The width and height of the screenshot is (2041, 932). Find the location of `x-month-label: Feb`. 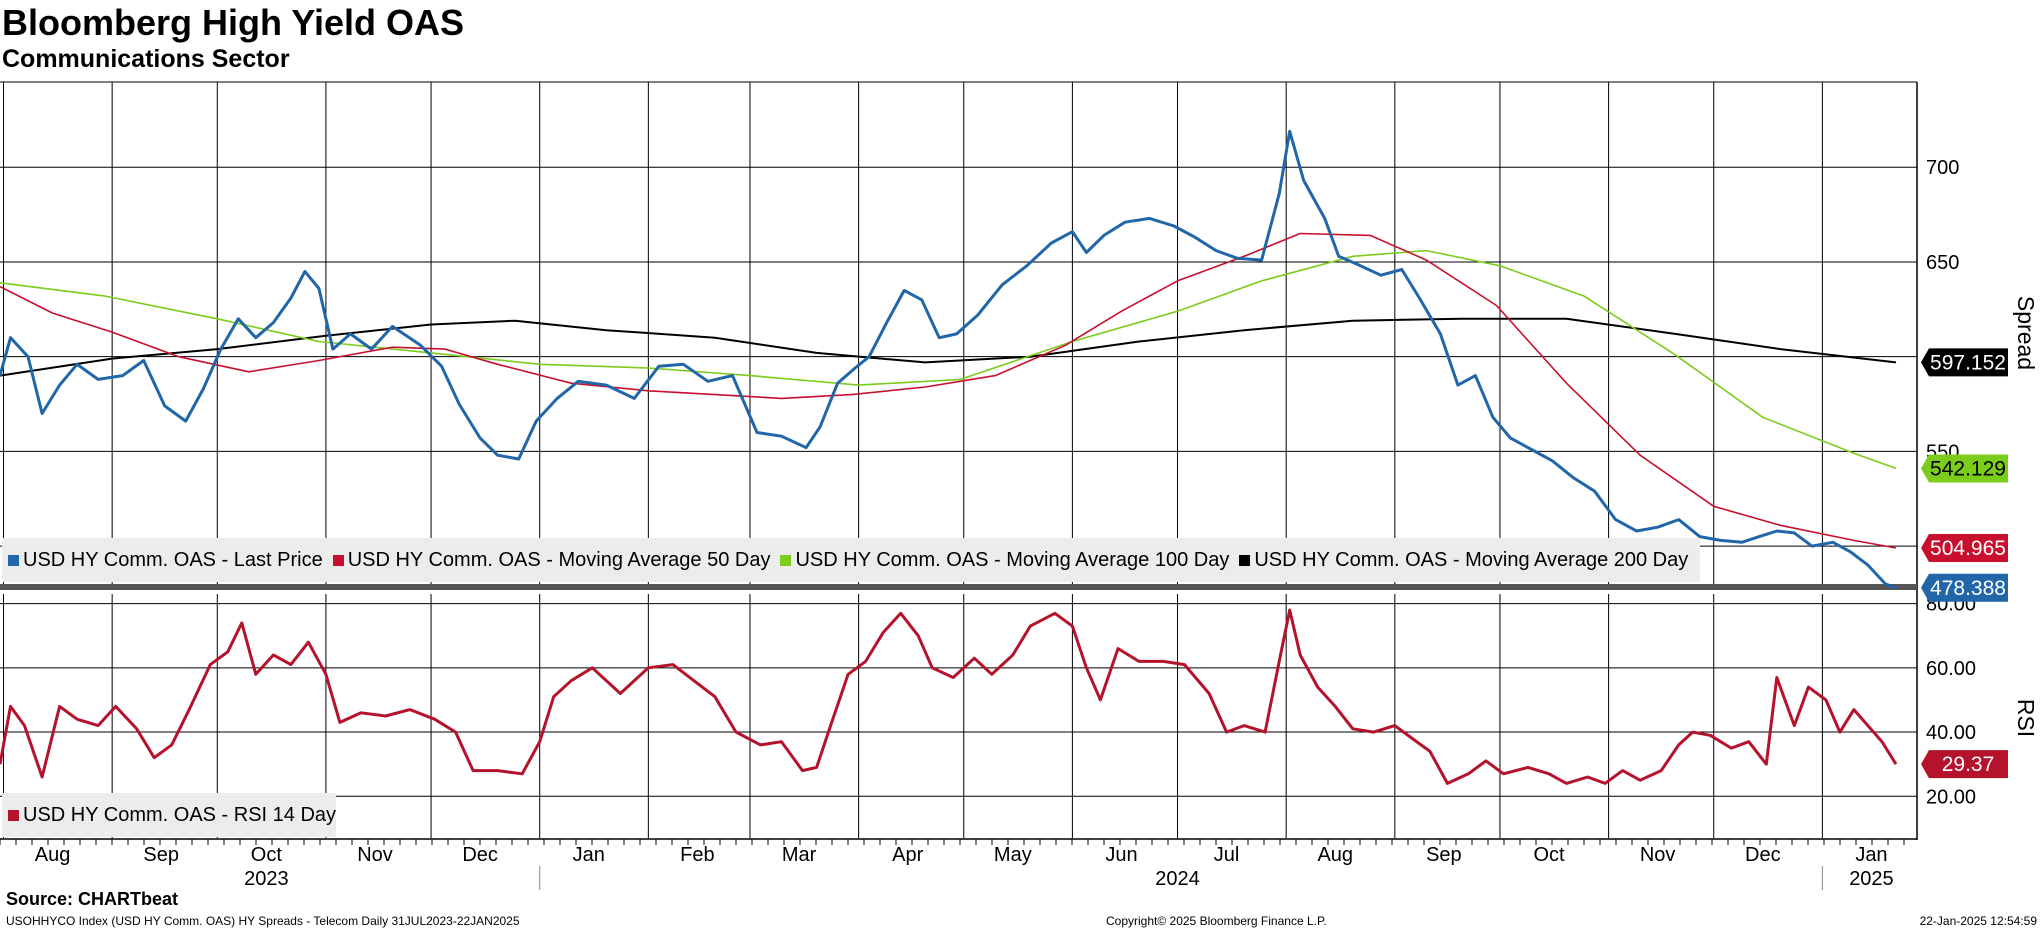

x-month-label: Feb is located at coordinates (697, 855).